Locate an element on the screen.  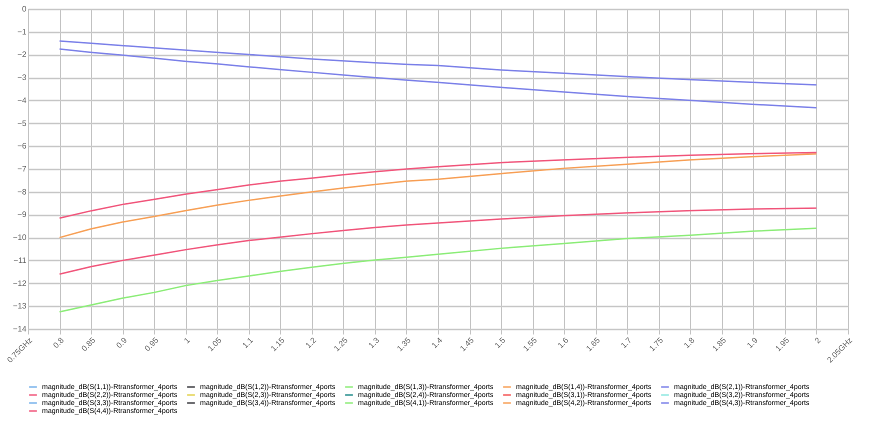
x-tick-label: 1 is located at coordinates (187, 340).